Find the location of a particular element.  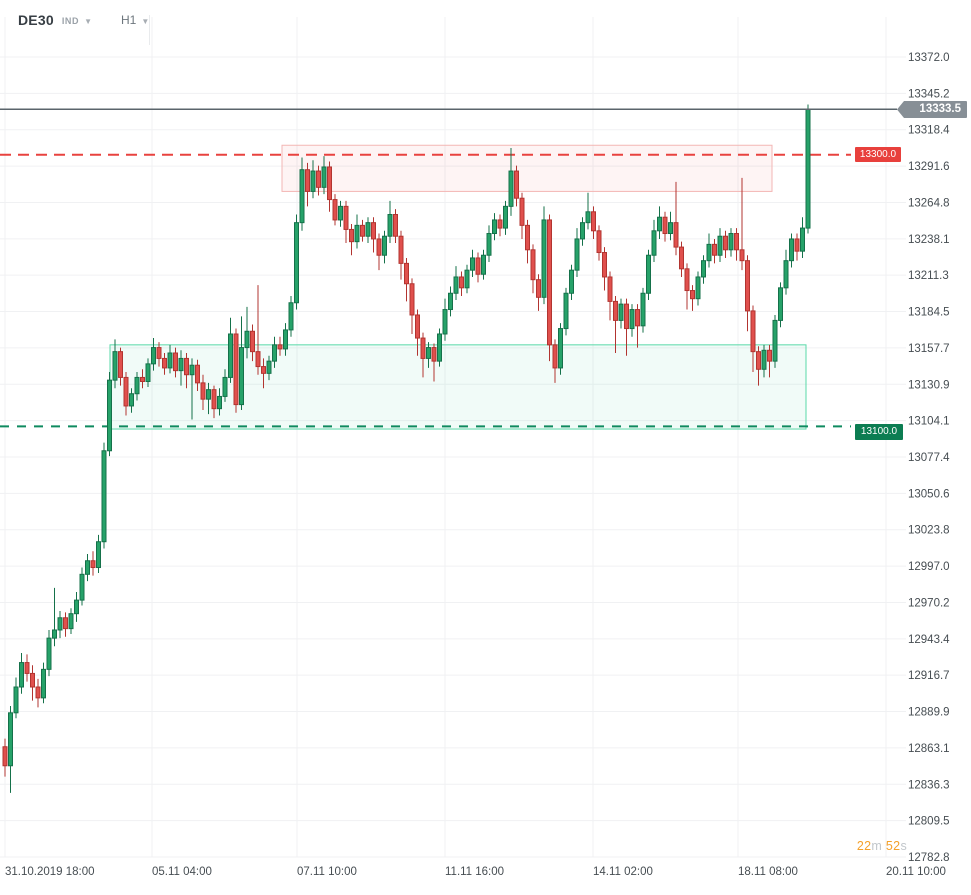

symbol-label: DE30 is located at coordinates (36, 20).